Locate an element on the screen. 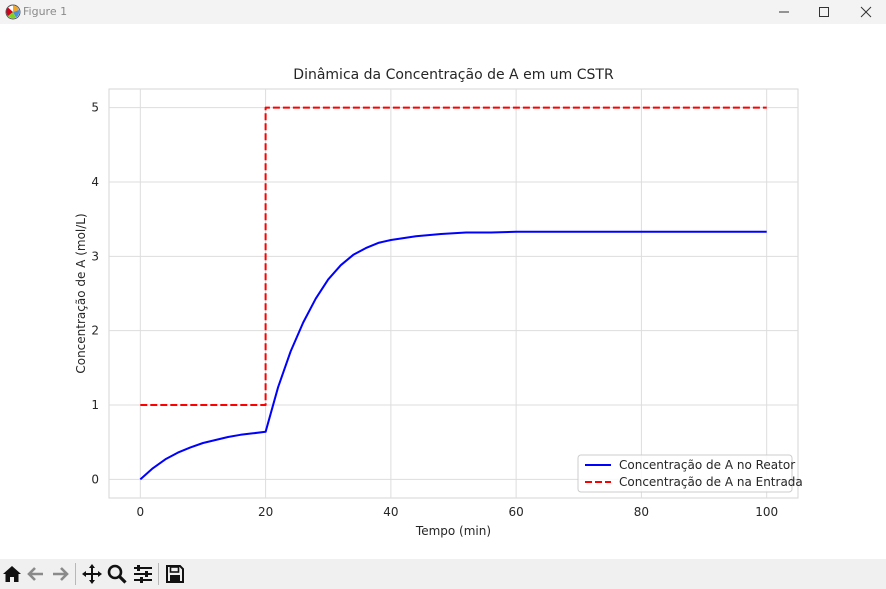 This screenshot has width=886, height=589. back-button is located at coordinates (36, 574).